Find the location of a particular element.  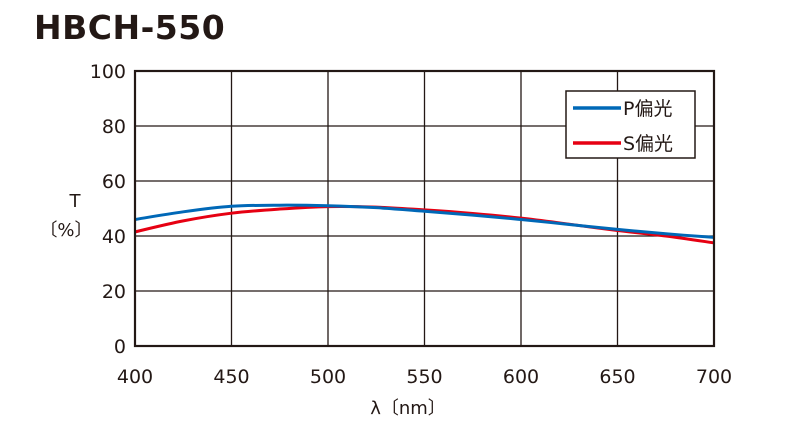

y-tick-label: 60 is located at coordinates (114, 182).